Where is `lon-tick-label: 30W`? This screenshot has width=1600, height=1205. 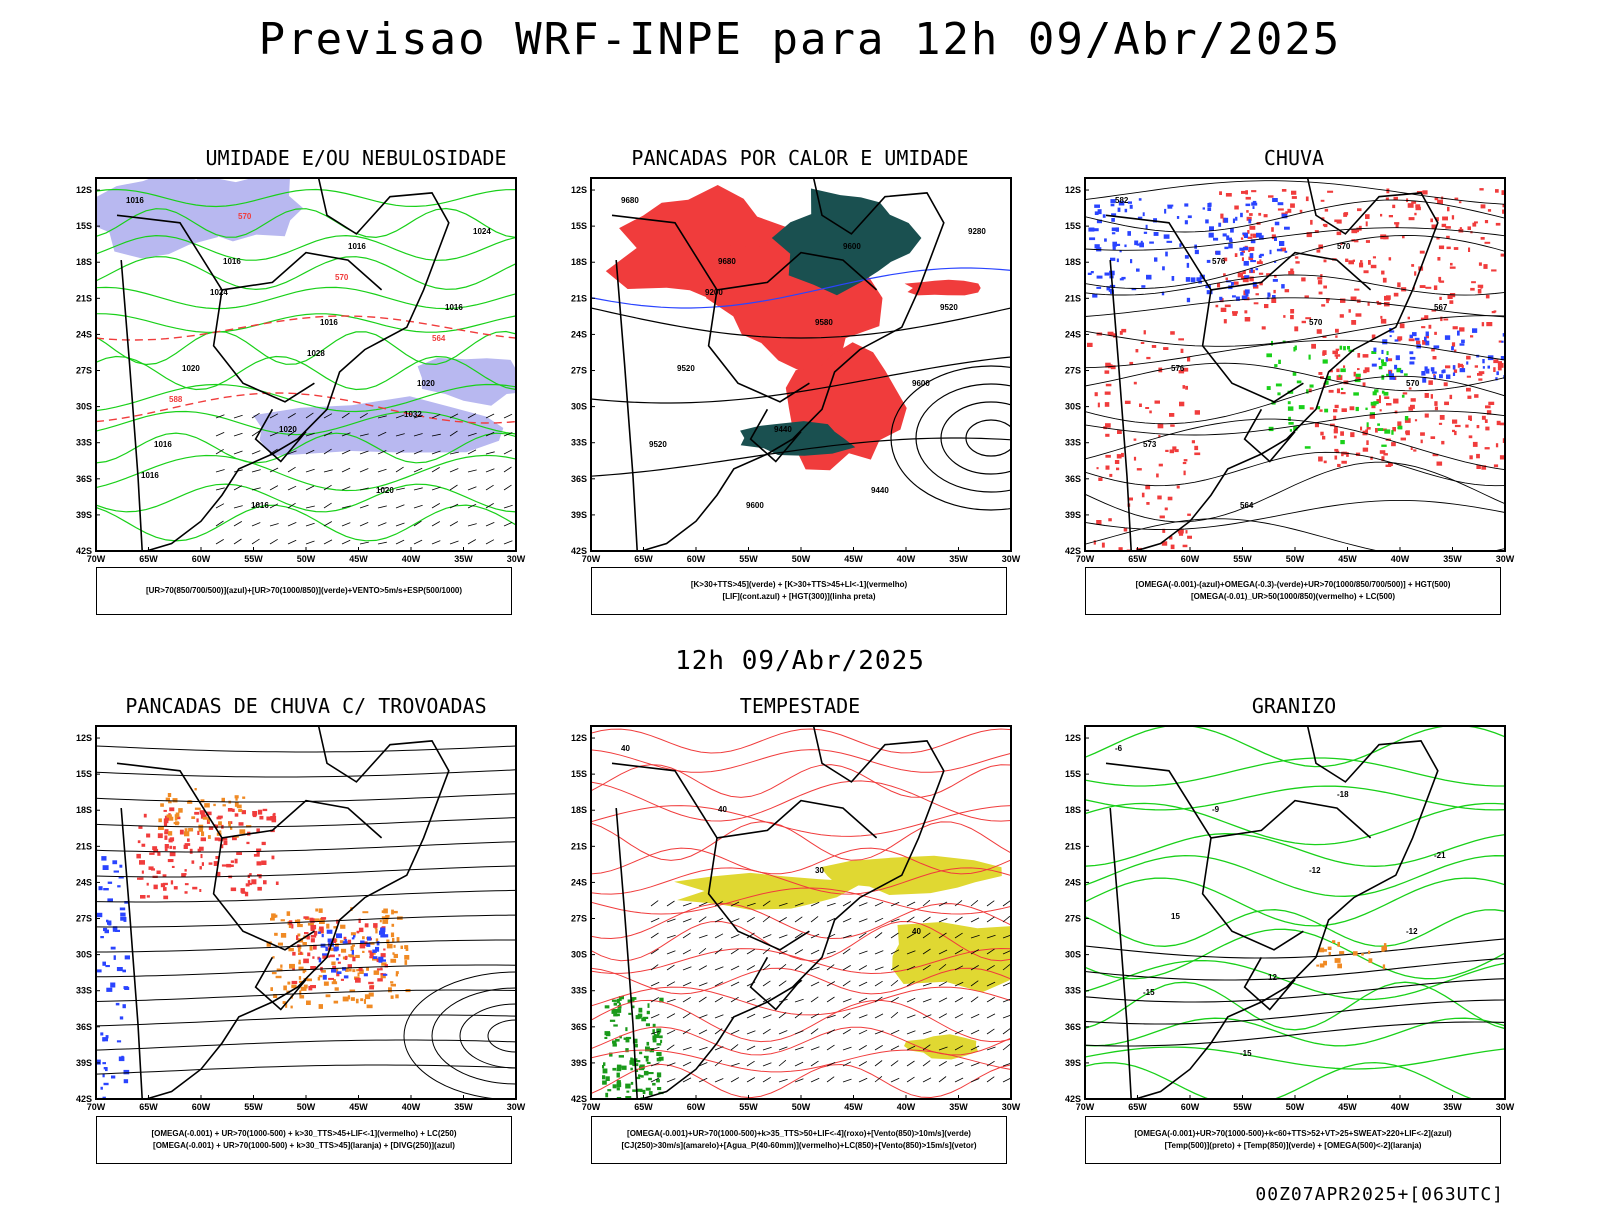
lon-tick-label: 30W is located at coordinates (1011, 559).